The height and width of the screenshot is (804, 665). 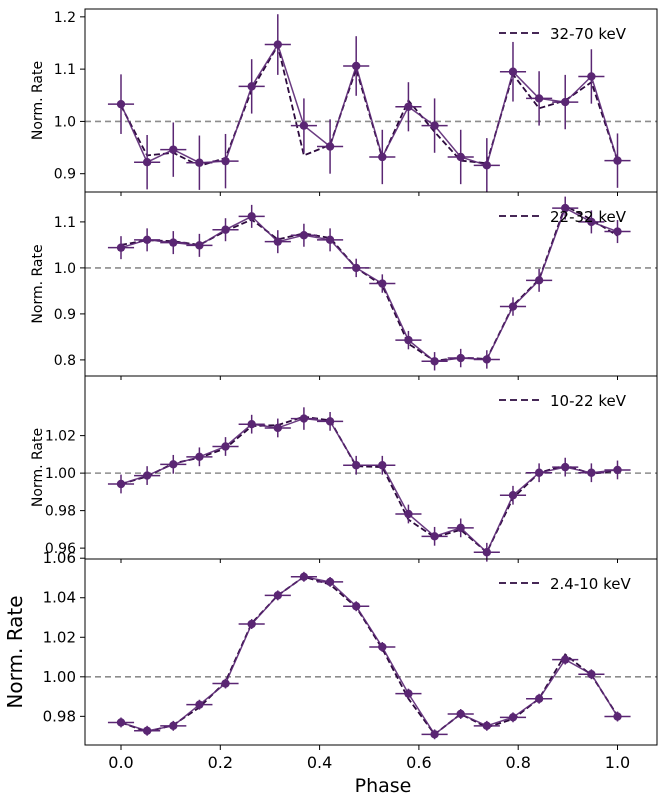 I want to click on y-tick-label: 0.96, so click(x=60, y=549).